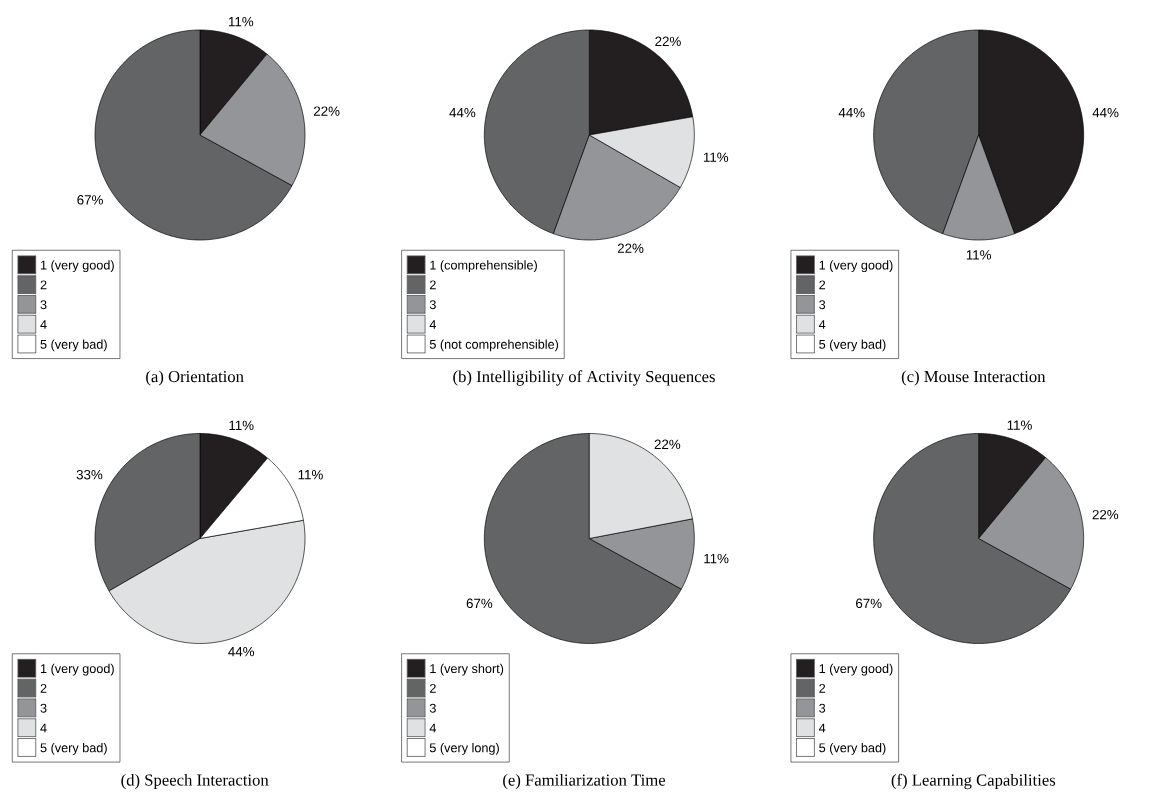 Image resolution: width=1168 pixels, height=807 pixels. Describe the element at coordinates (195, 378) in the screenshot. I see `text: (a) Orientation` at that location.